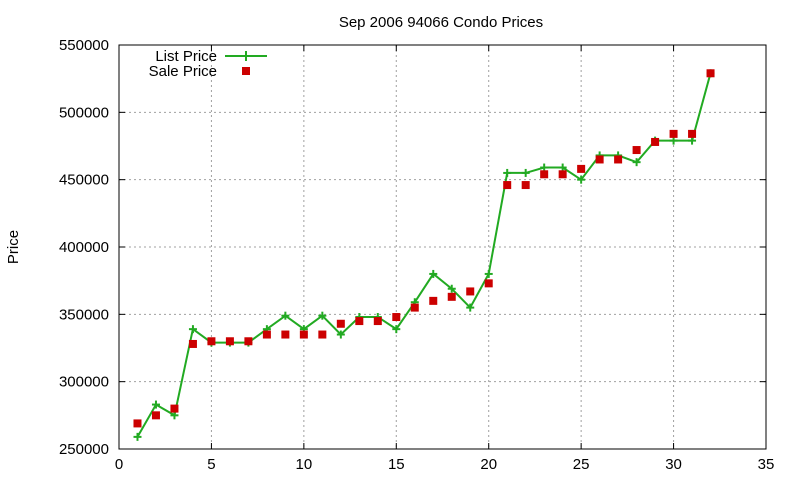 Image resolution: width=800 pixels, height=480 pixels. I want to click on y-tick-label: 450000, so click(84, 180).